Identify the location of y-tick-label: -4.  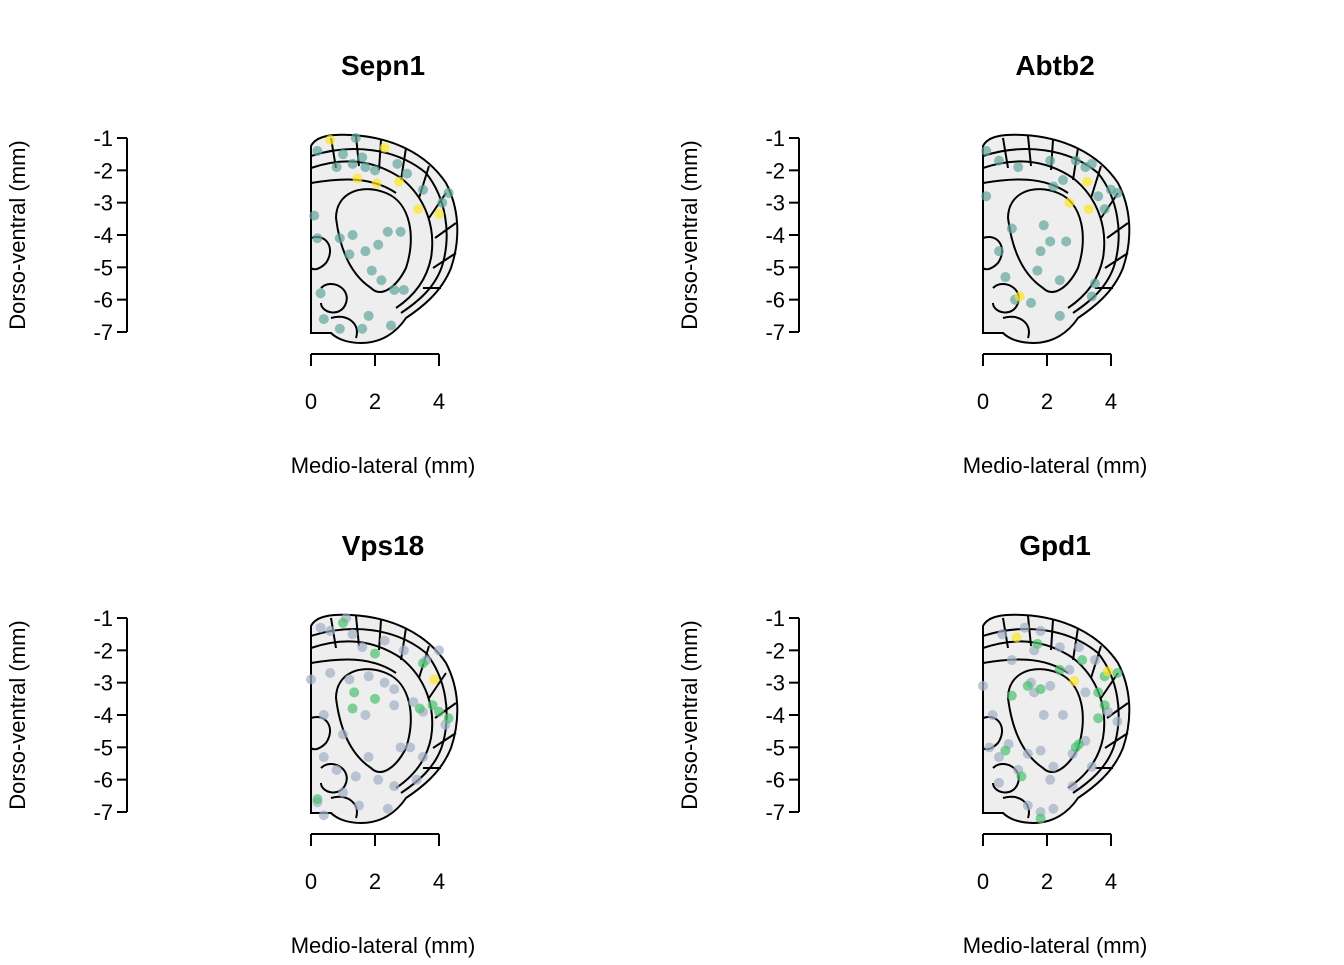
(775, 235).